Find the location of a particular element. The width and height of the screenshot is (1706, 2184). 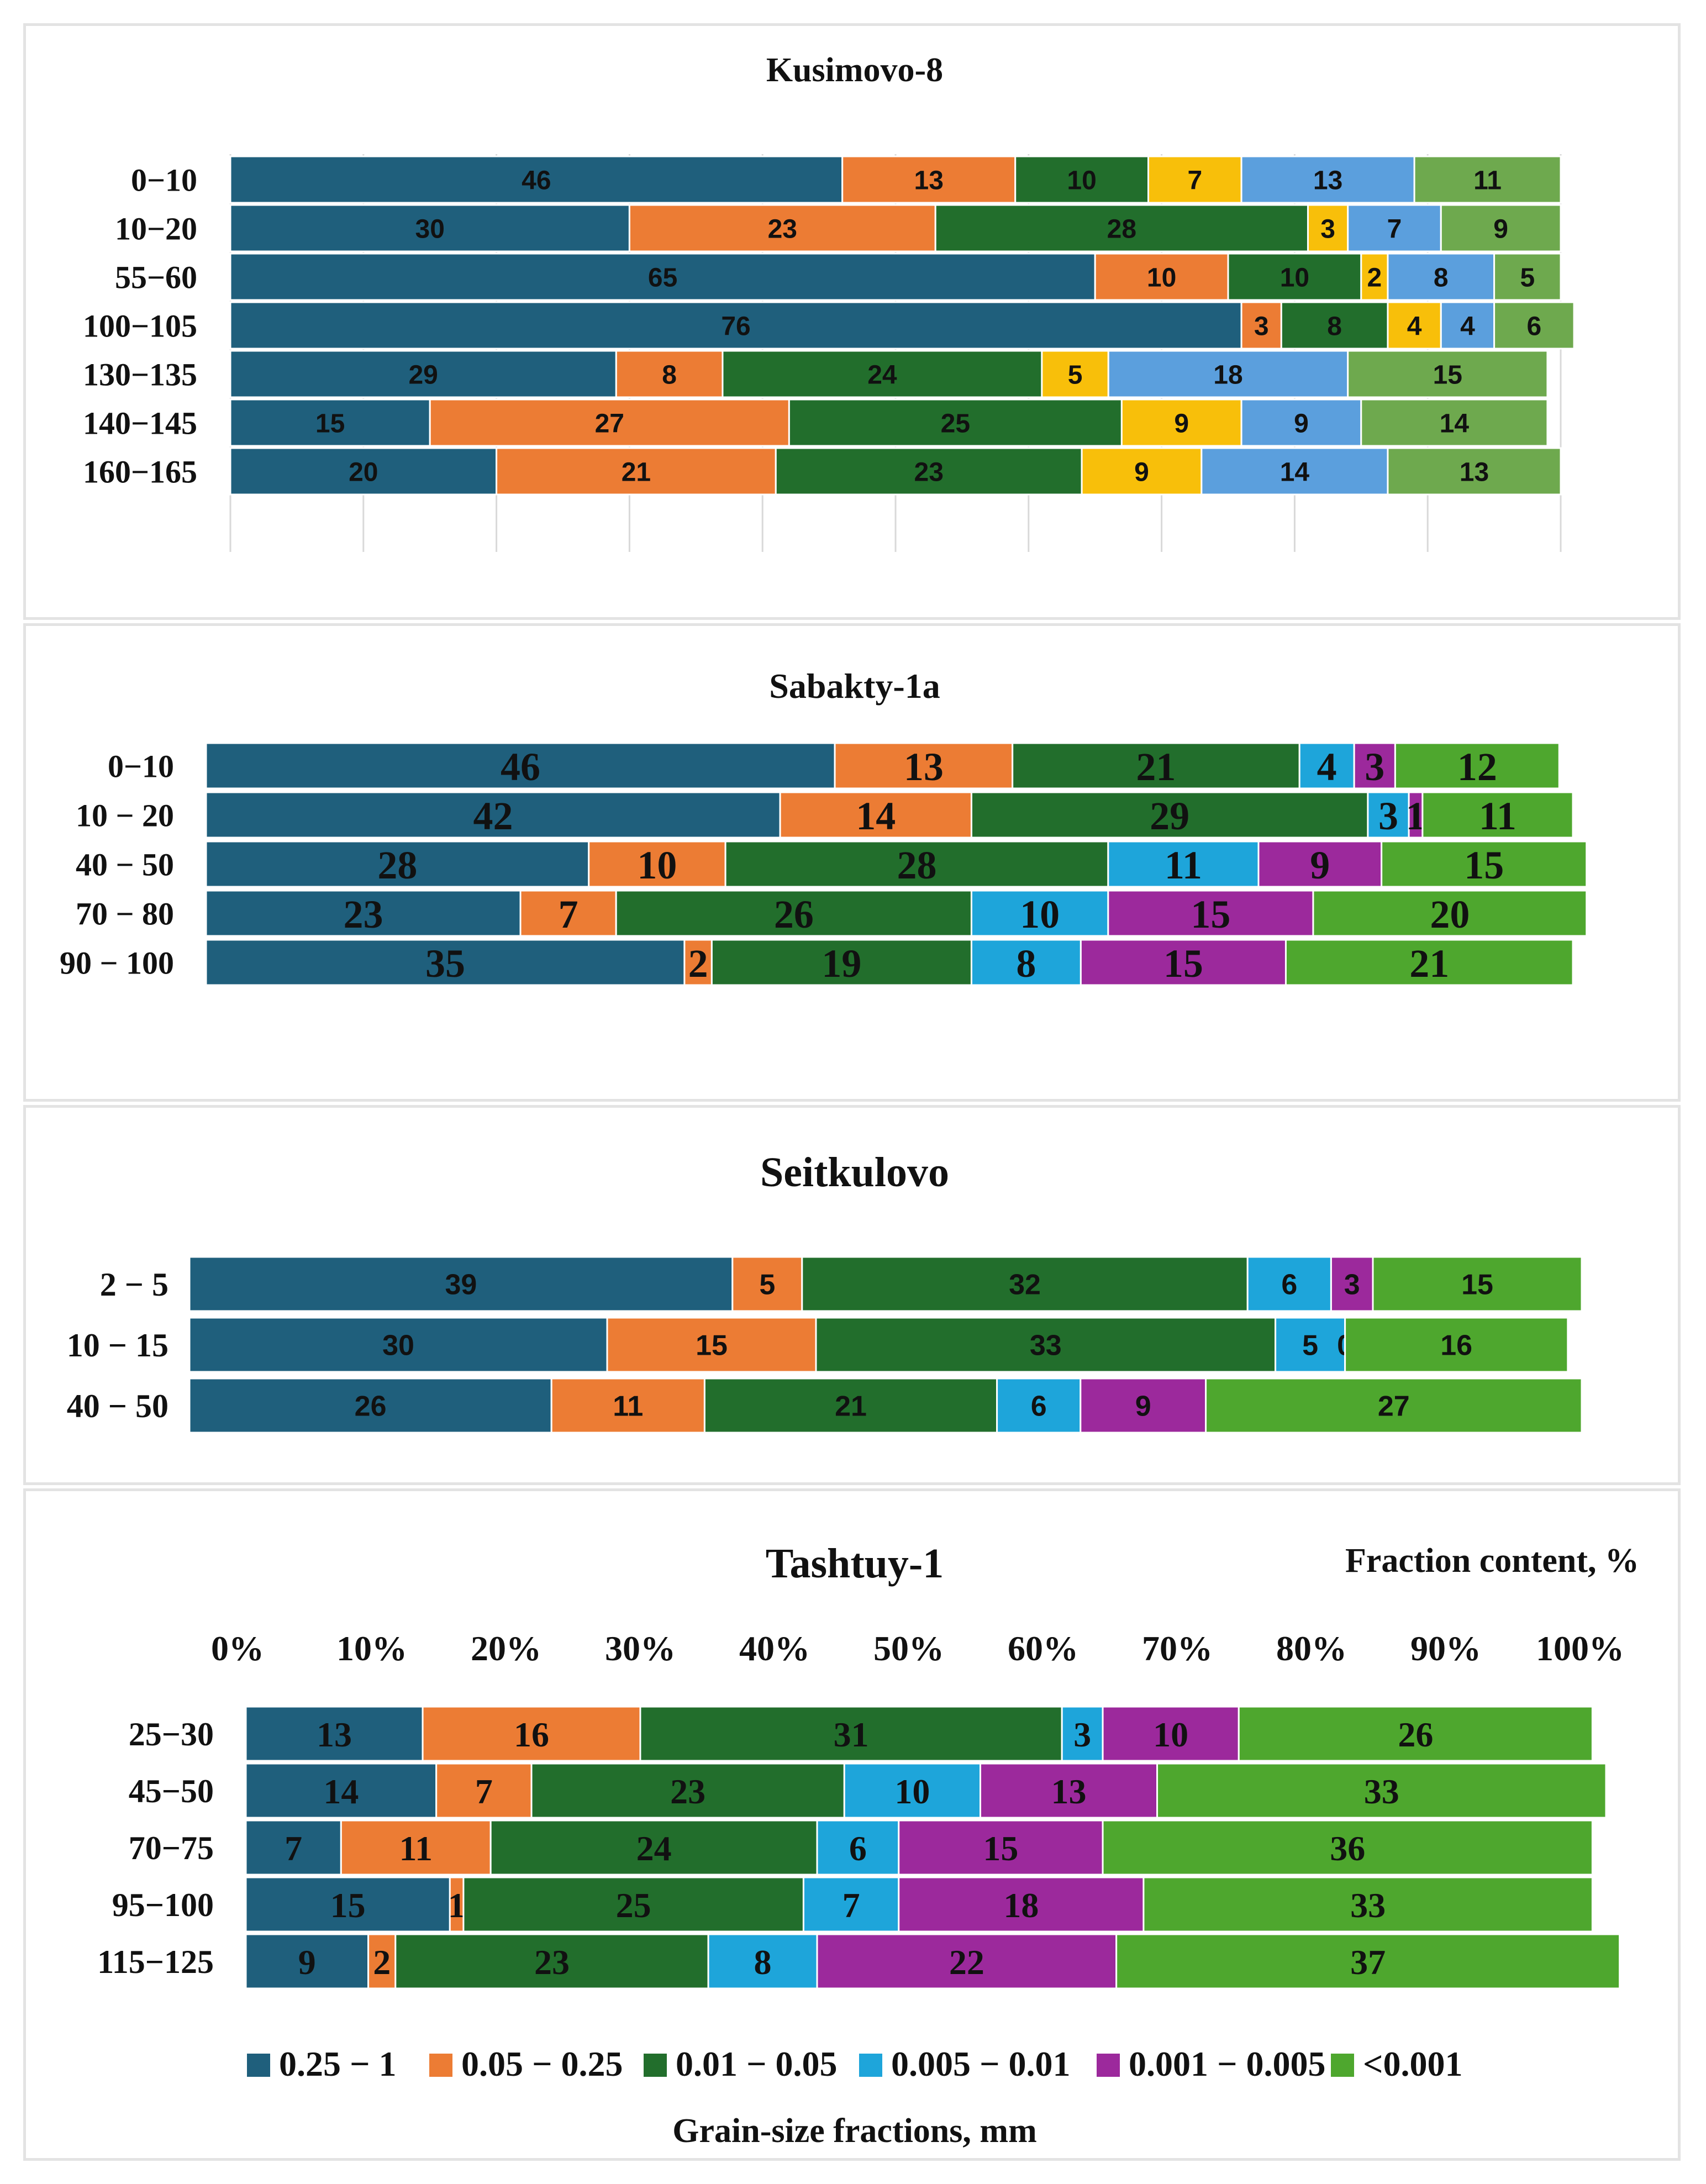

data-label: 39 is located at coordinates (461, 1285).